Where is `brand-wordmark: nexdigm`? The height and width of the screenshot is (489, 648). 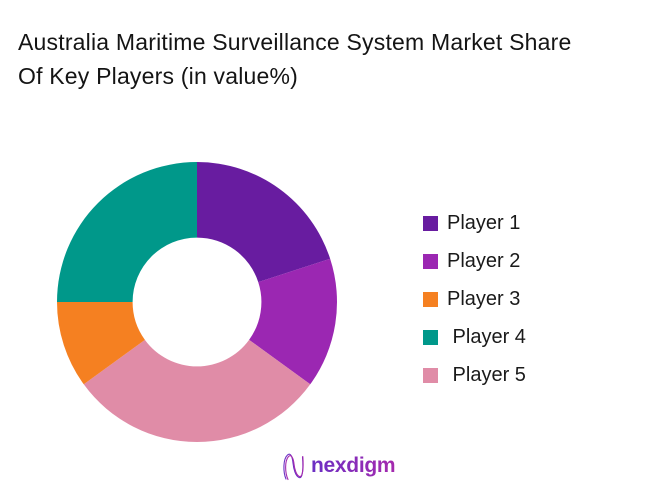
brand-wordmark: nexdigm is located at coordinates (353, 466).